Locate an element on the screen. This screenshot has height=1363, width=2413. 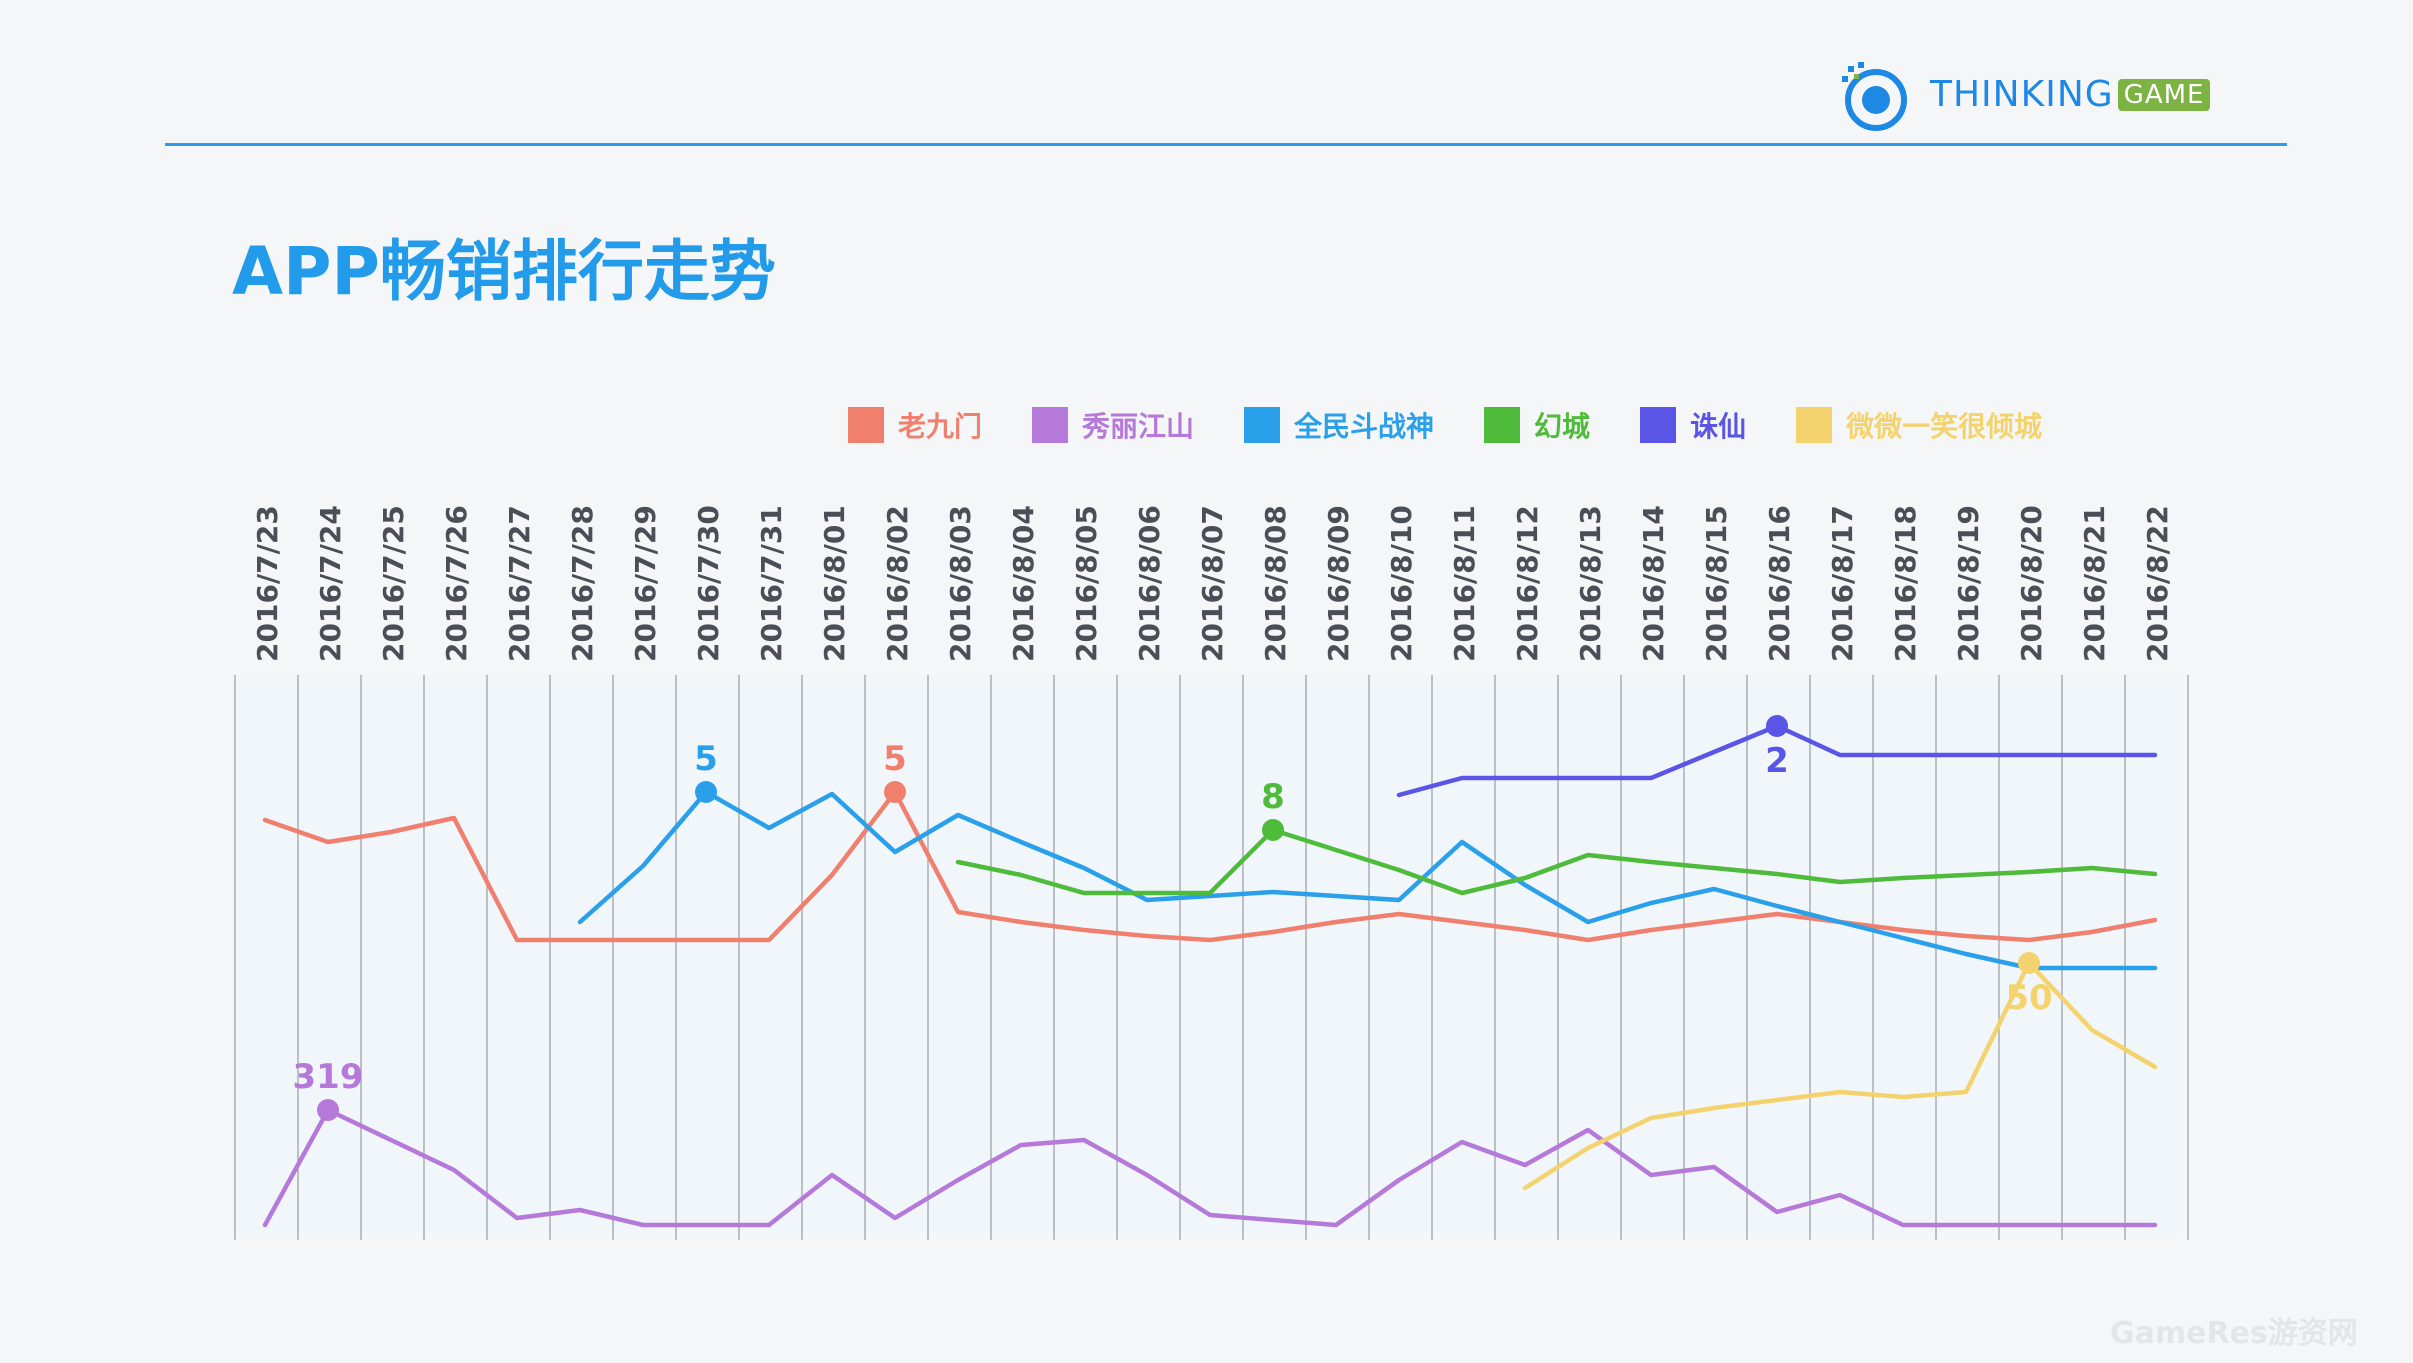
x-tick-label: 2016/8/14 is located at coordinates (1653, 583).